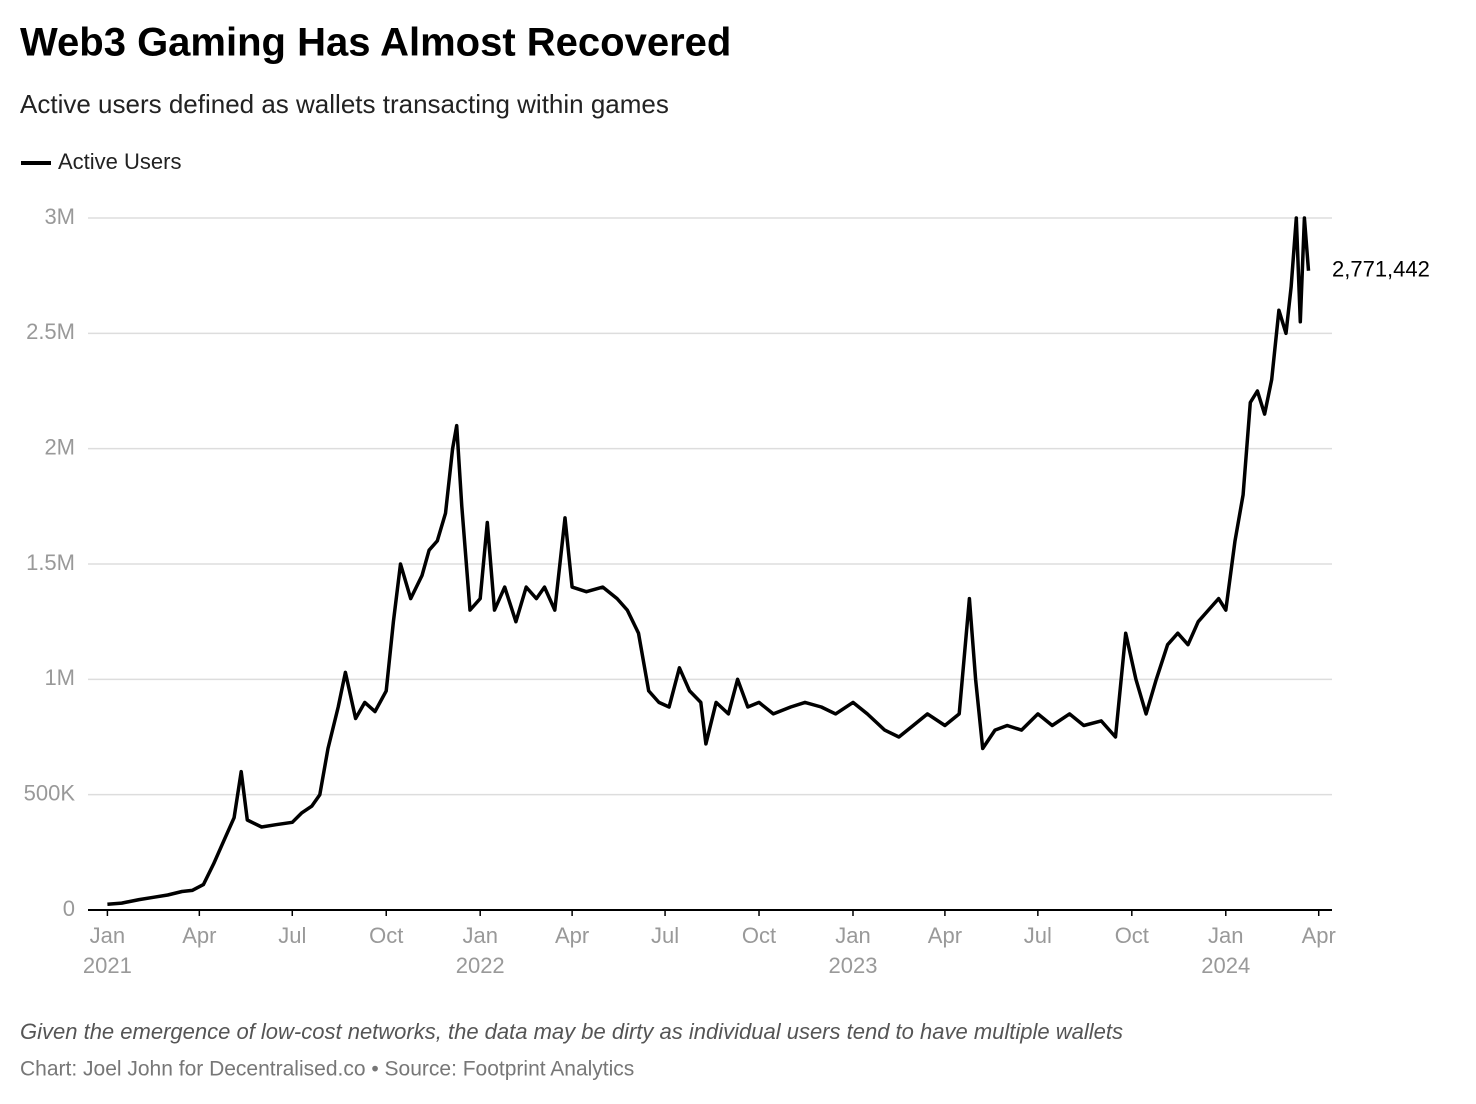  What do you see at coordinates (69, 908) in the screenshot?
I see `y-tick-label: 0` at bounding box center [69, 908].